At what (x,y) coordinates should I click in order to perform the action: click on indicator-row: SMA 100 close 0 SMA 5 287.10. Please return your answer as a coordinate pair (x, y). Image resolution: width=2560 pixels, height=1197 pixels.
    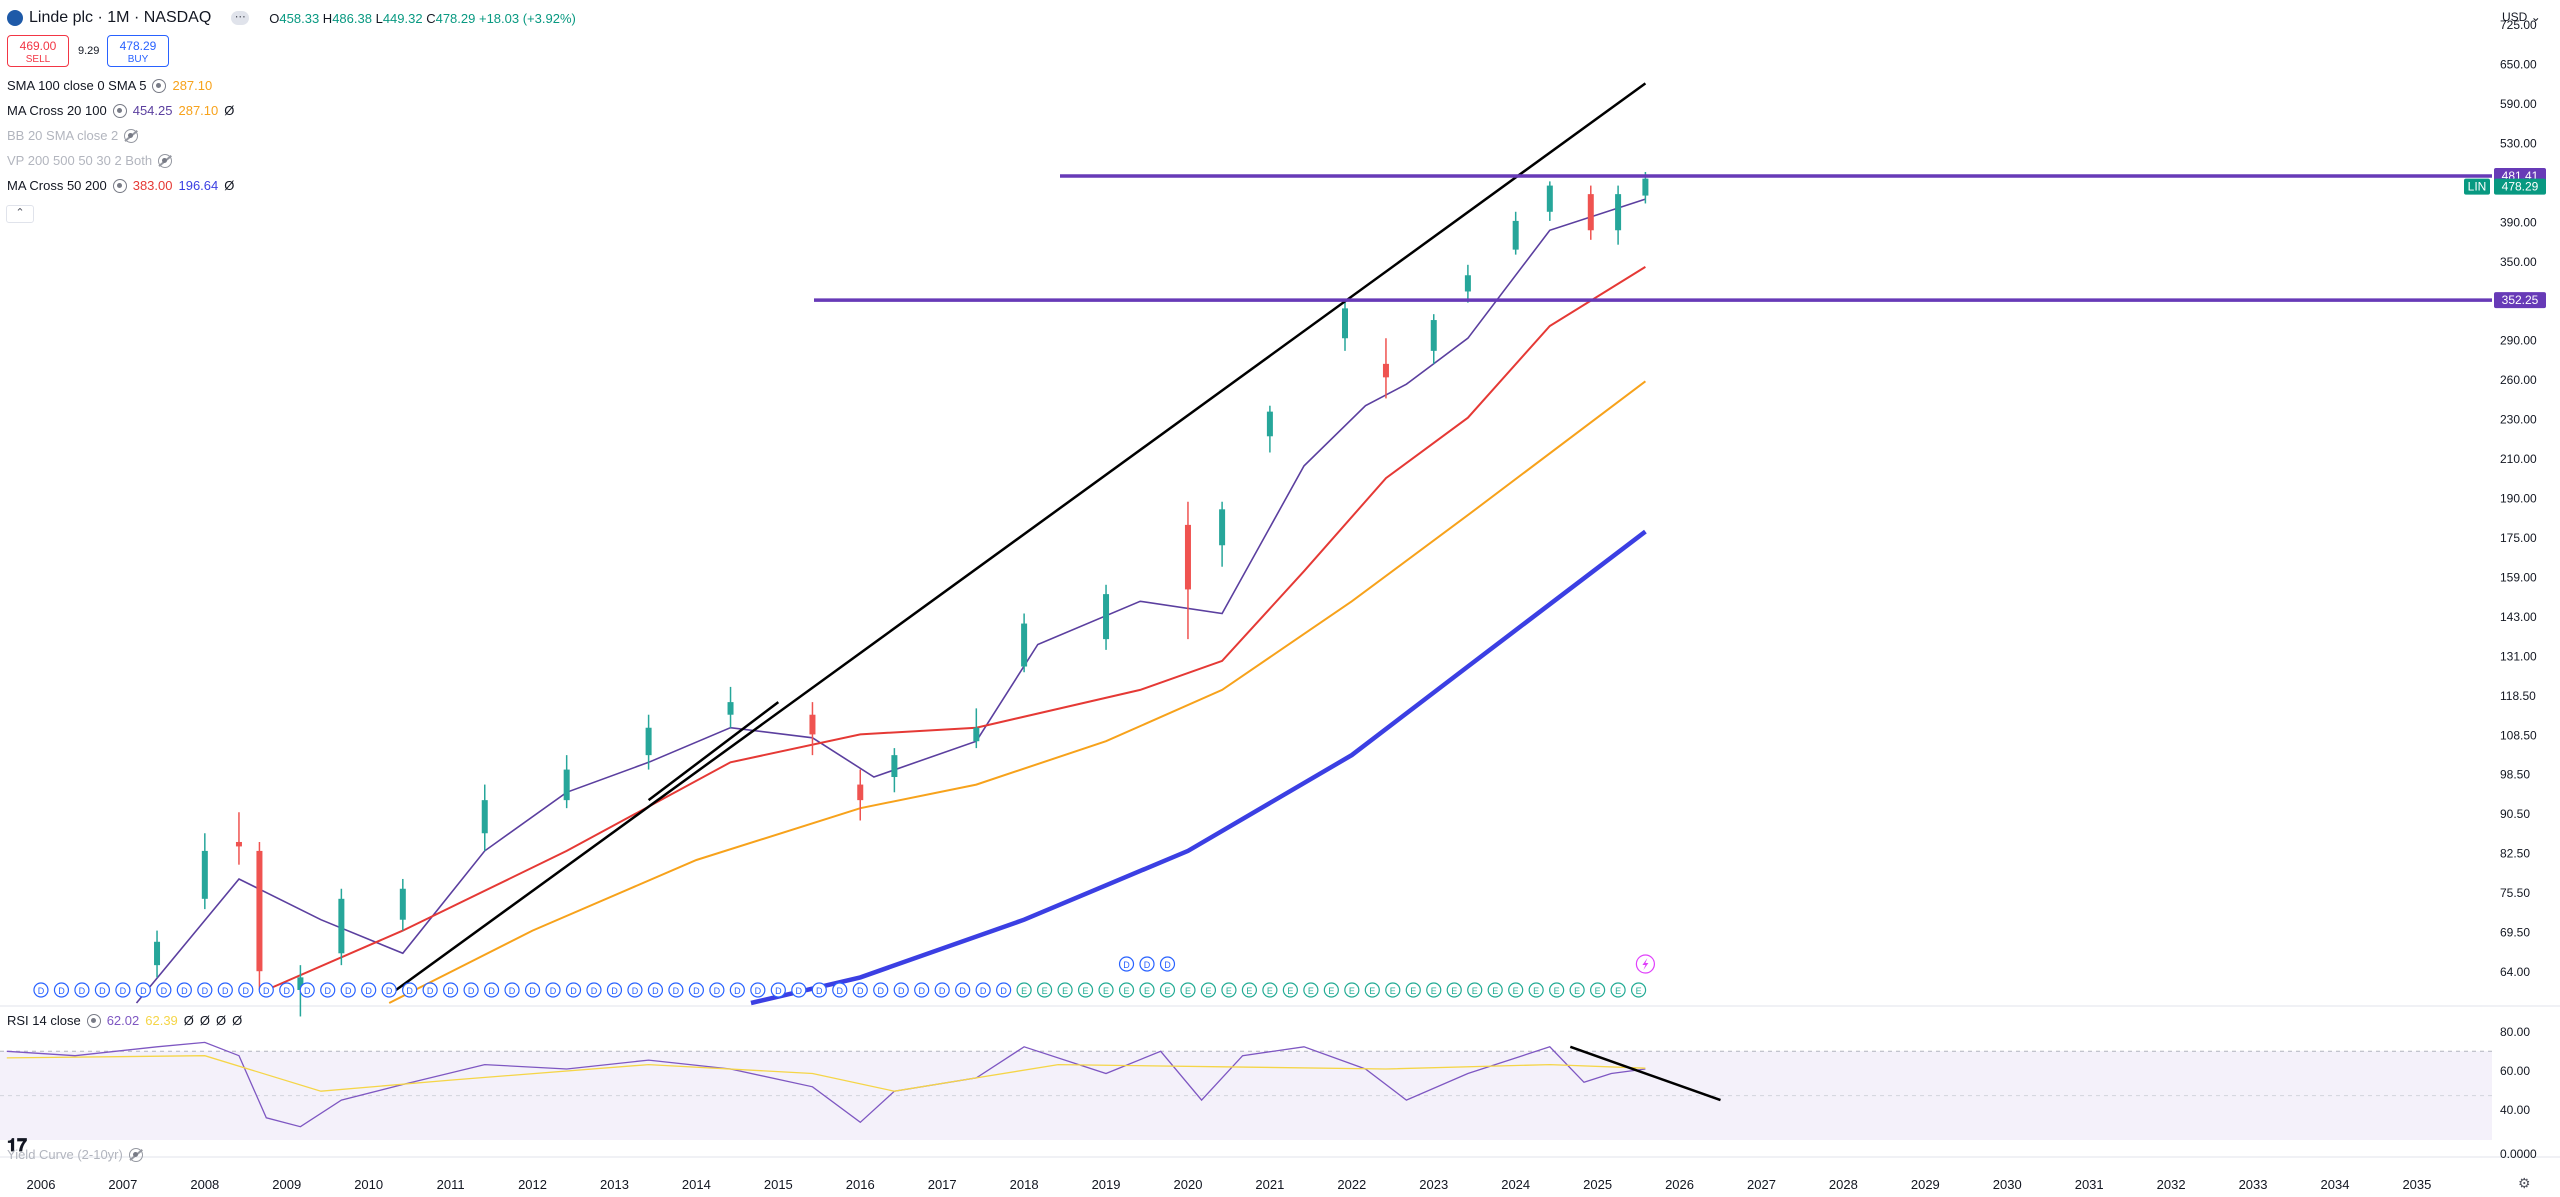
    Looking at the image, I should click on (109, 85).